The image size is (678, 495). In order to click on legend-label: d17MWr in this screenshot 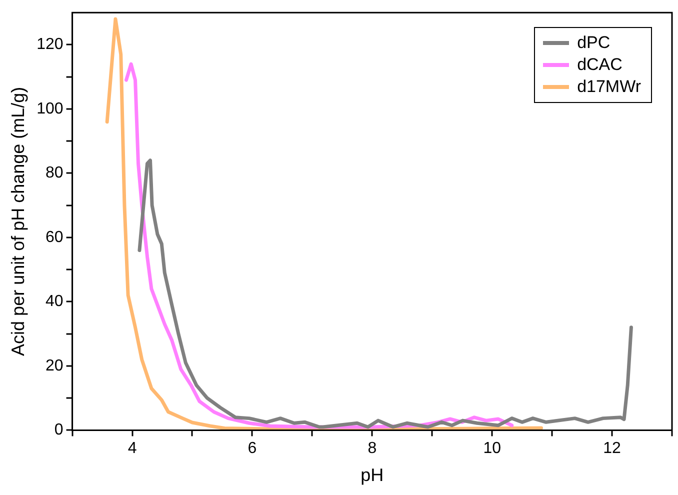, I will do `click(609, 87)`.